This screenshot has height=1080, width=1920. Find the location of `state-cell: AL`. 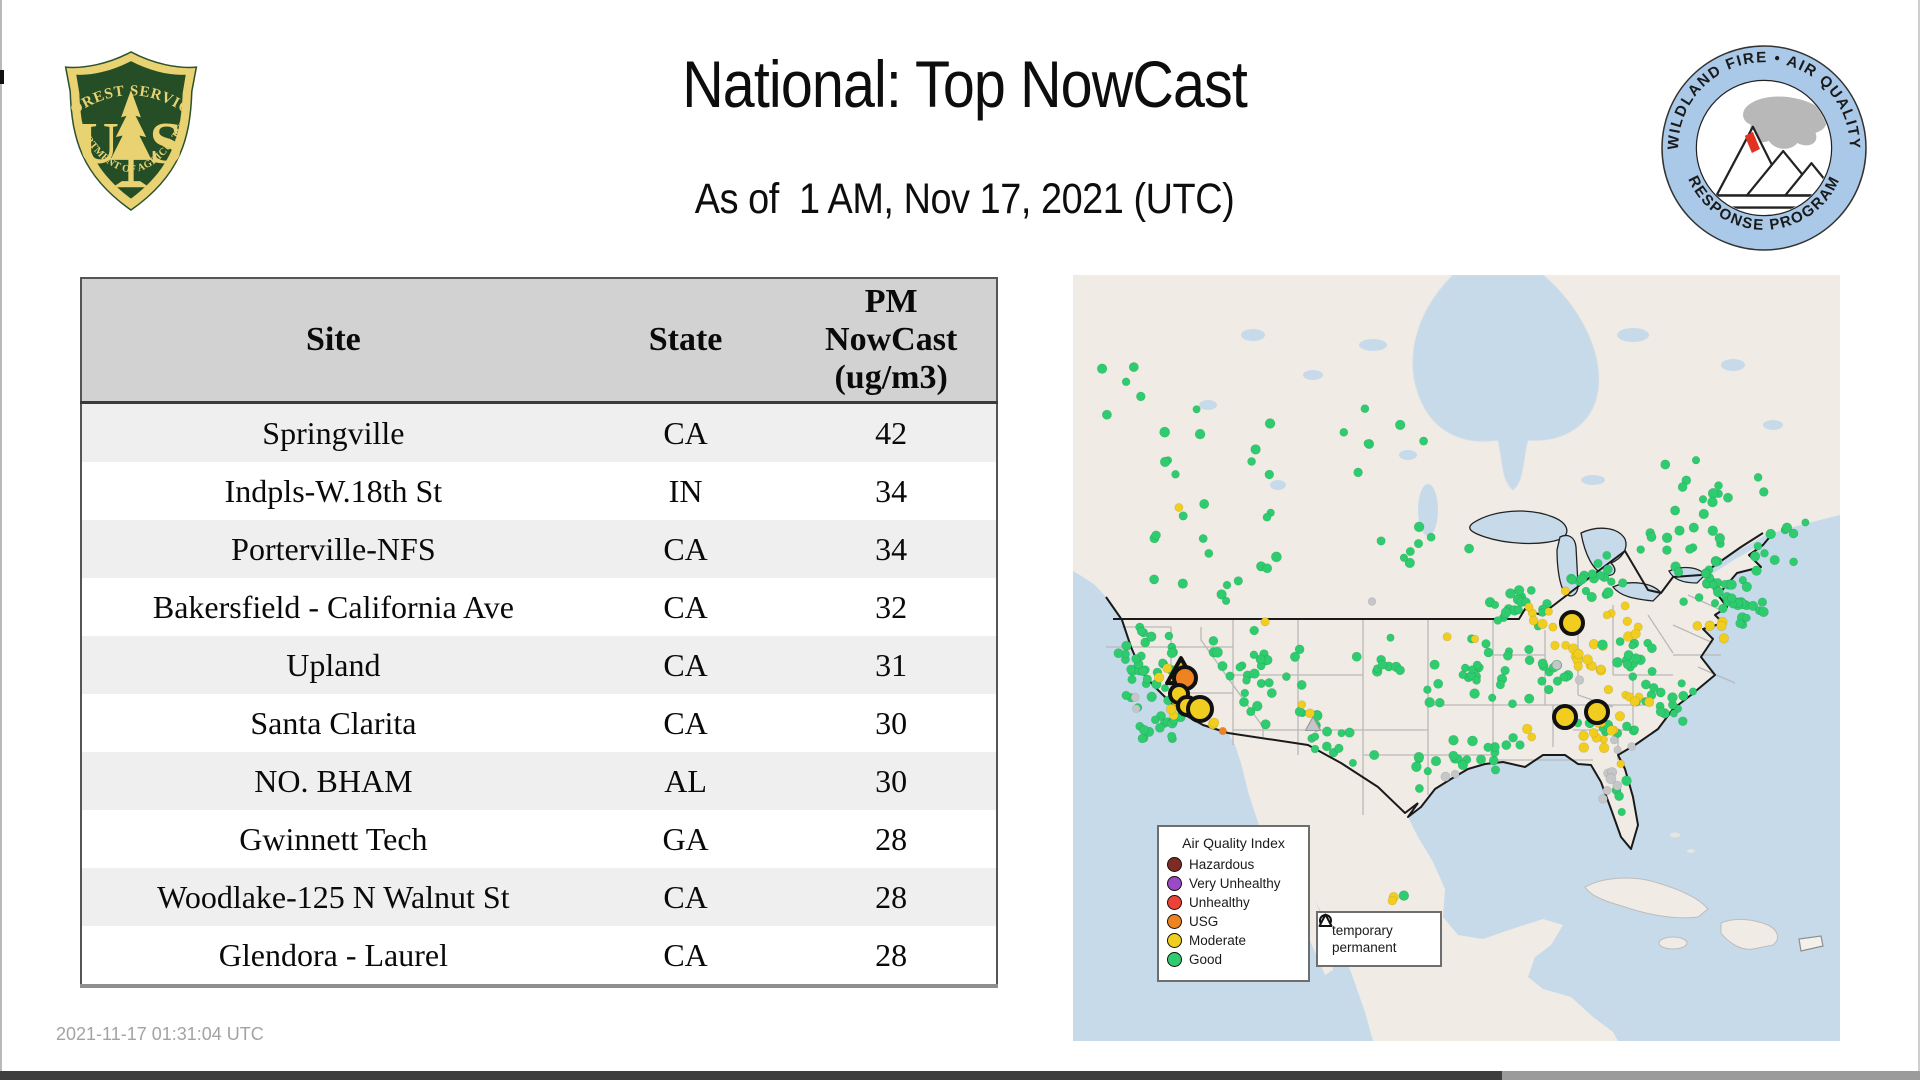

state-cell: AL is located at coordinates (685, 781).